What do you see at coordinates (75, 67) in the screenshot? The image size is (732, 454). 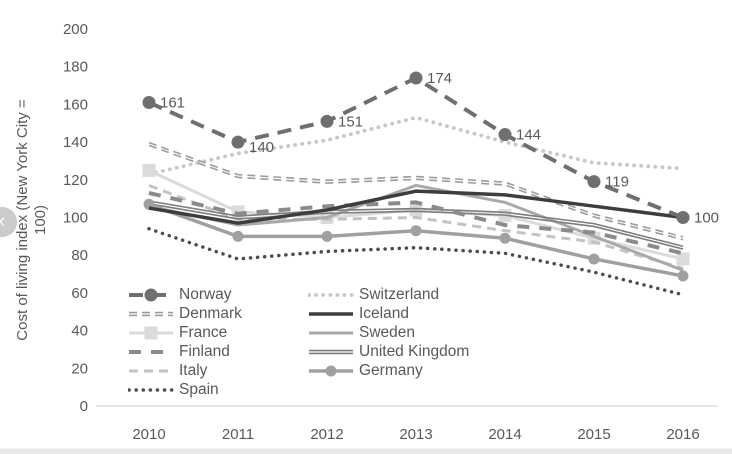 I see `y-tick-label: 180` at bounding box center [75, 67].